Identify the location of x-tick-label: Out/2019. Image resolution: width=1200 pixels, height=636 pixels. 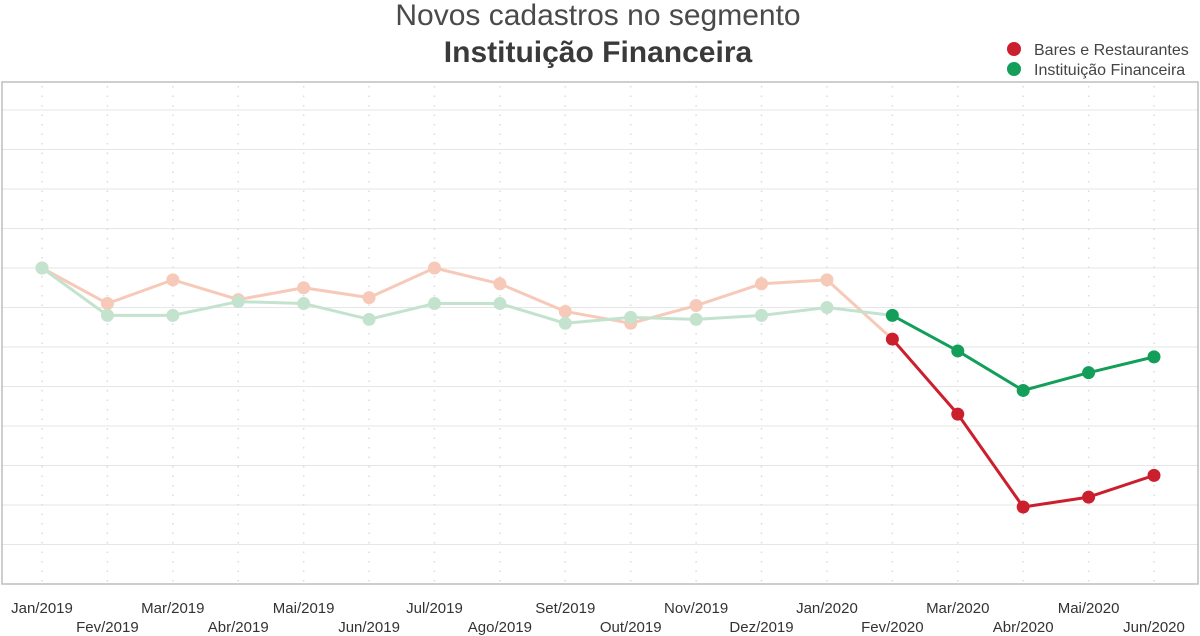
(631, 627).